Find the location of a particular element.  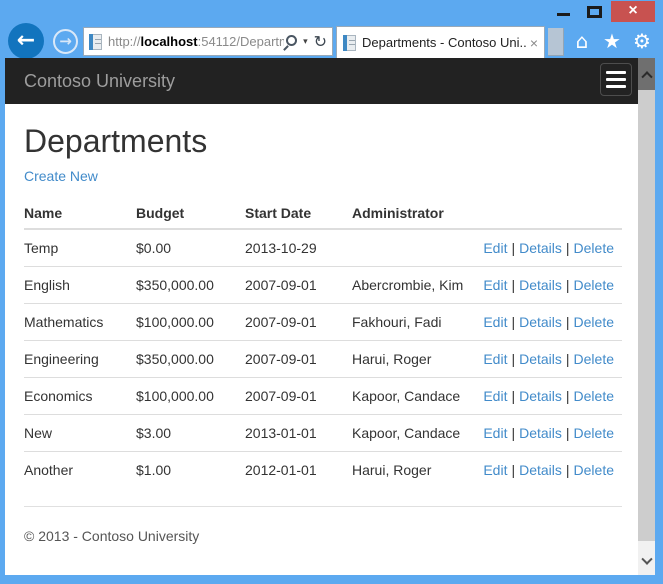

forward-icon: → is located at coordinates (65, 41).